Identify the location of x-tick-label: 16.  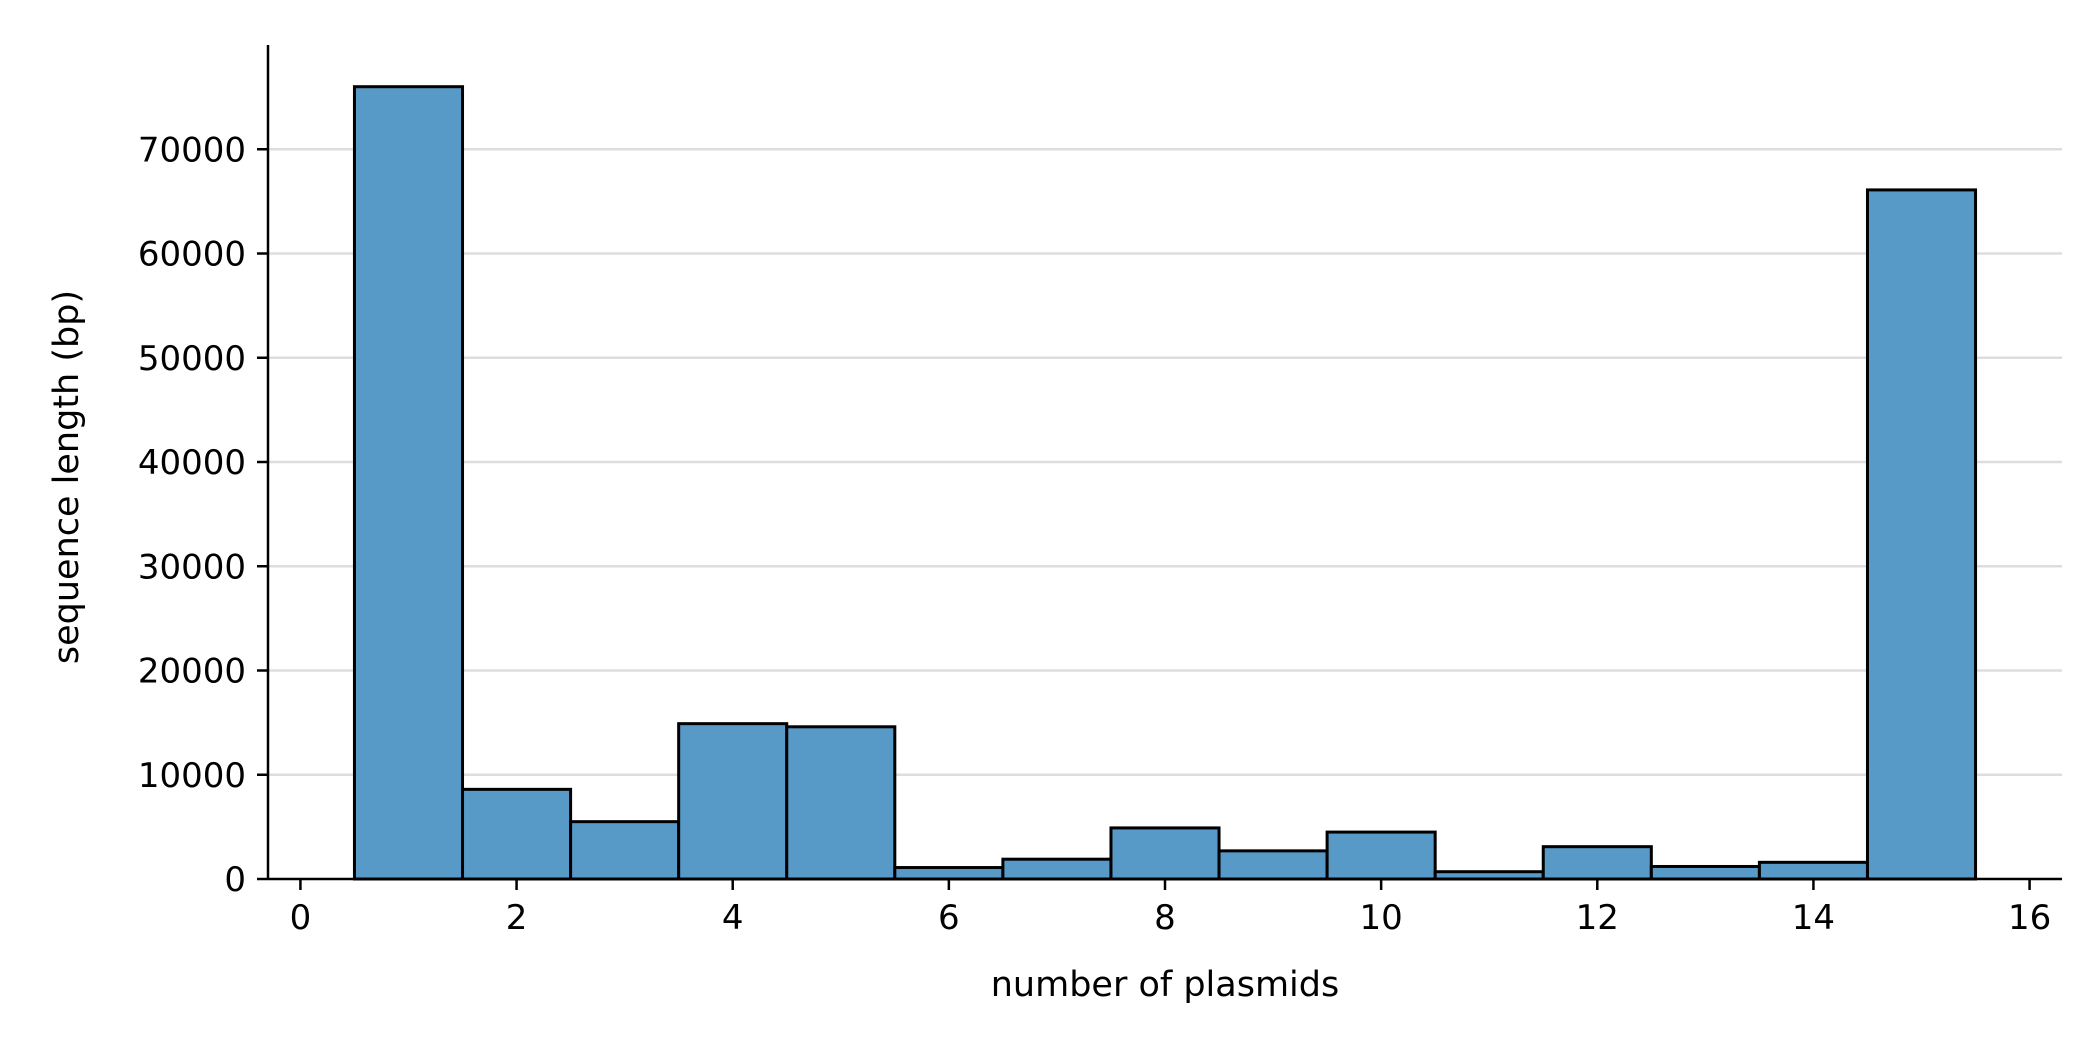
(2029, 918).